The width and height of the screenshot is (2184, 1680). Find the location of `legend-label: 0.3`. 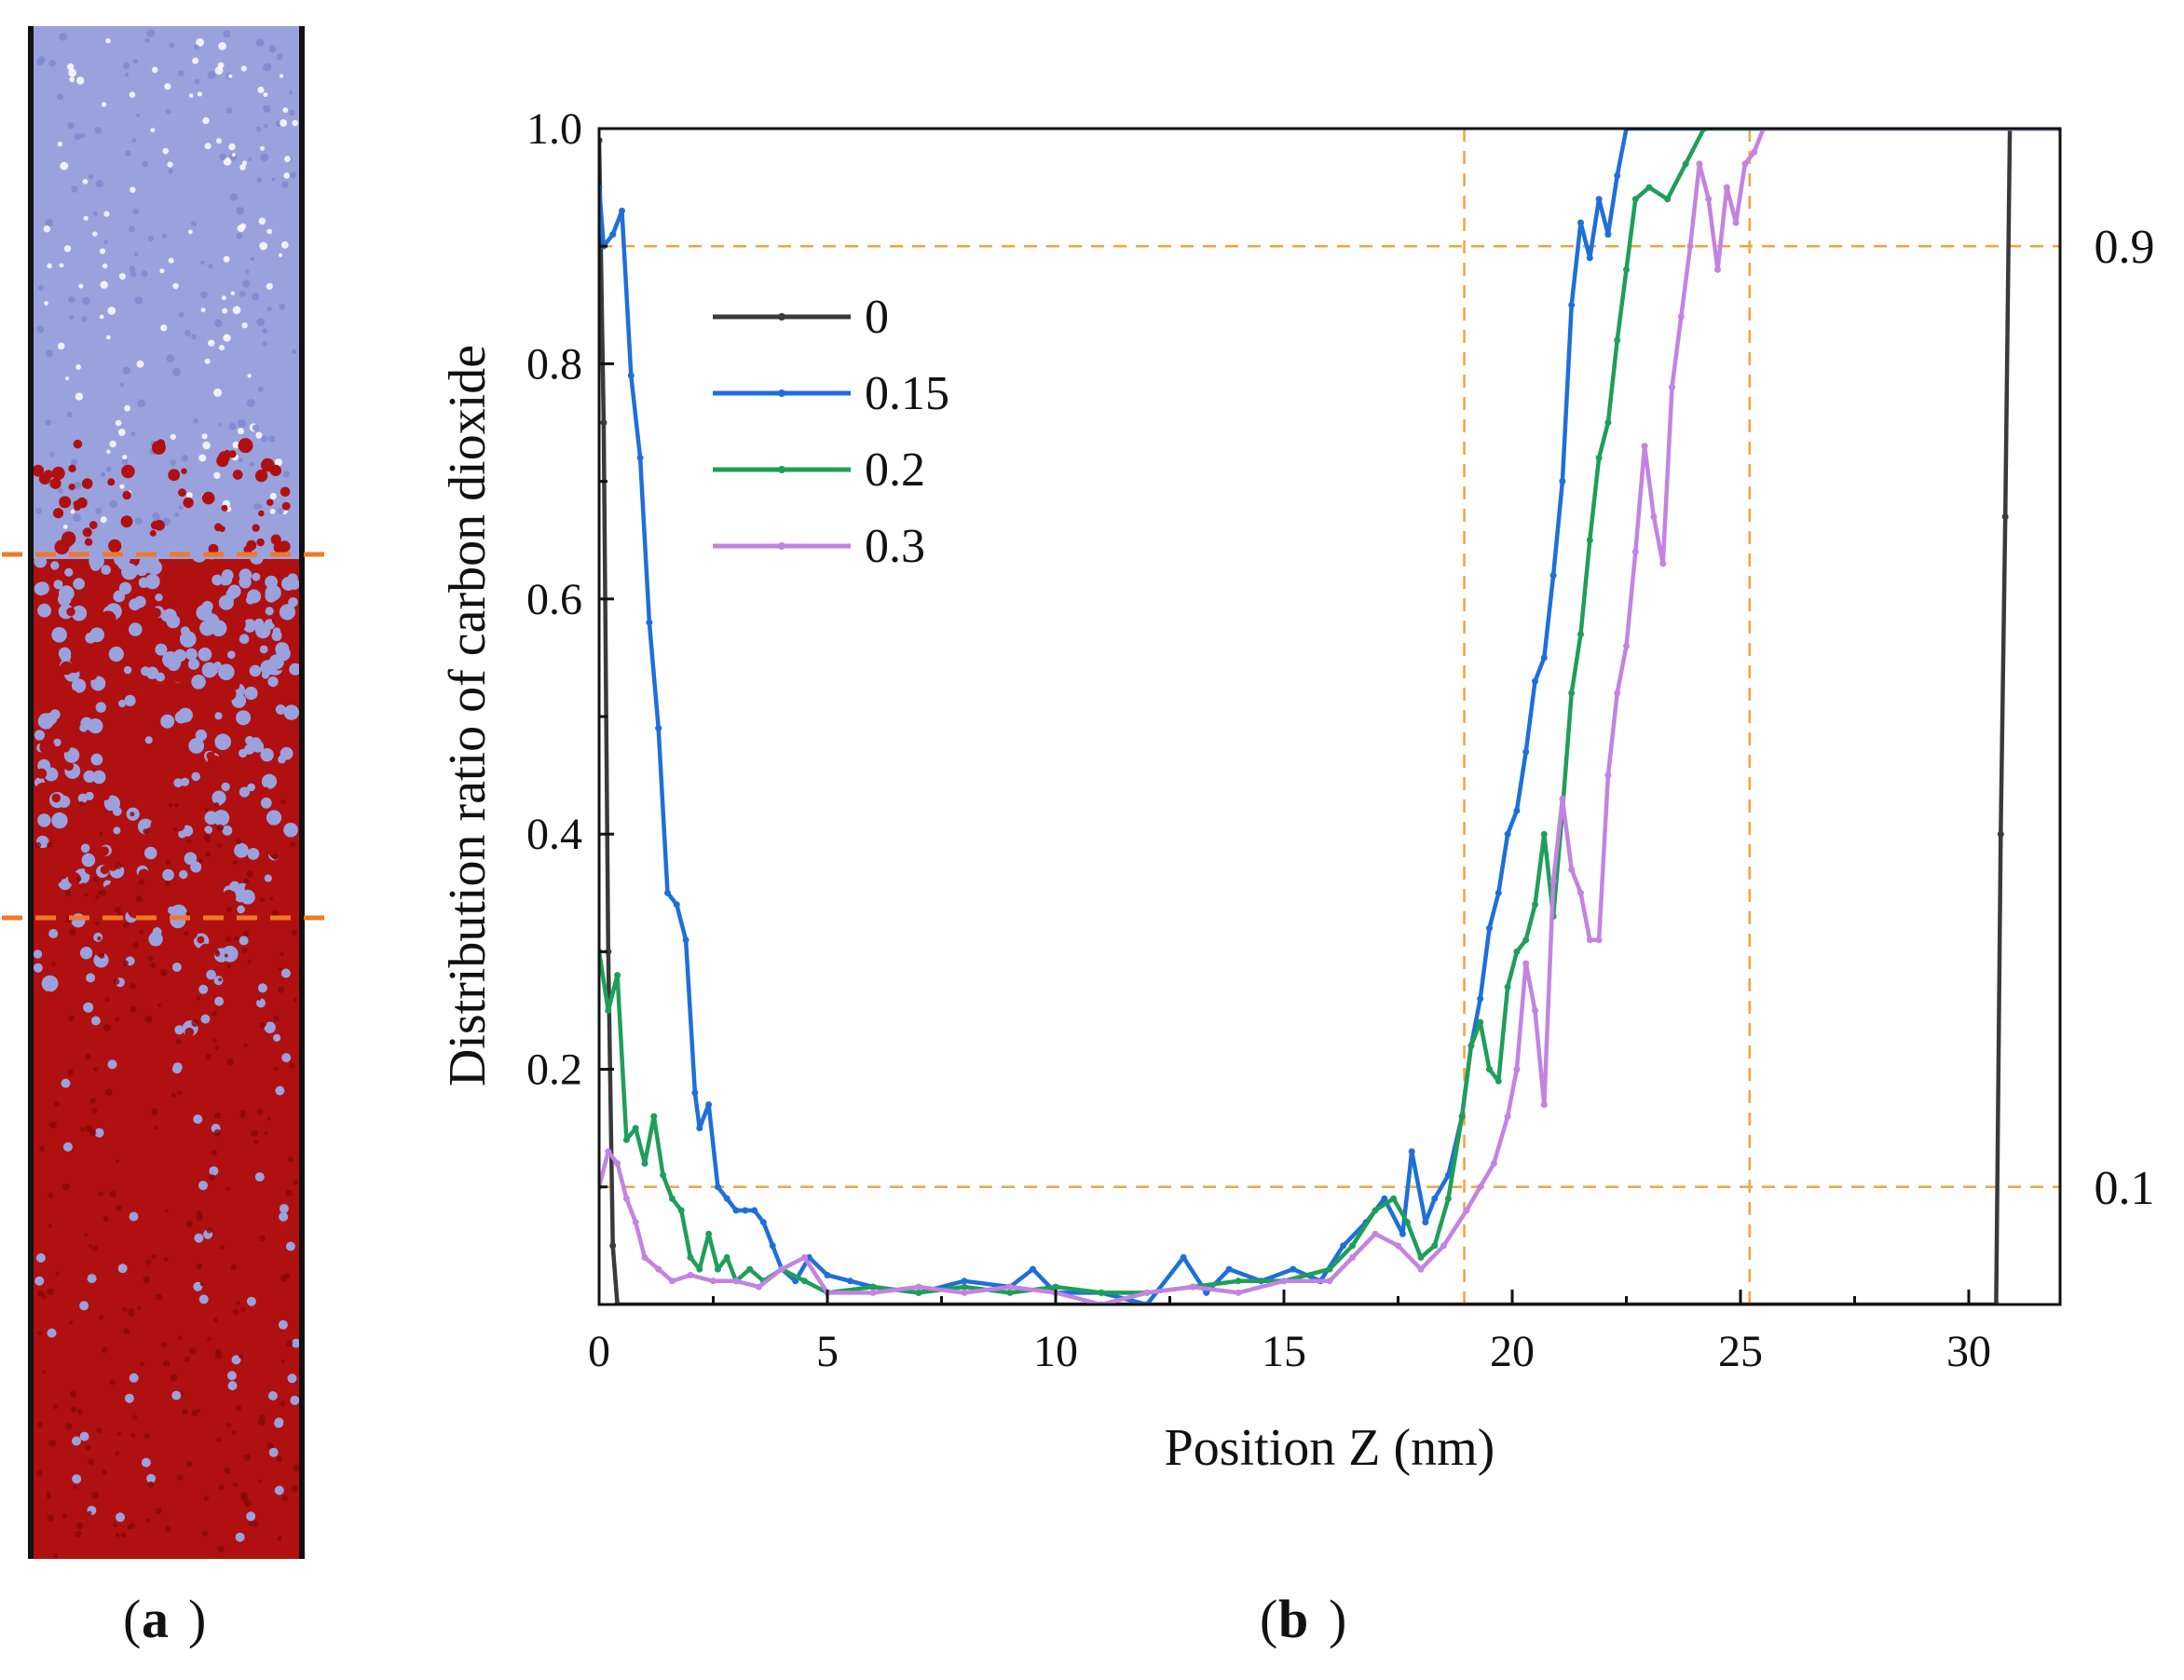

legend-label: 0.3 is located at coordinates (895, 546).